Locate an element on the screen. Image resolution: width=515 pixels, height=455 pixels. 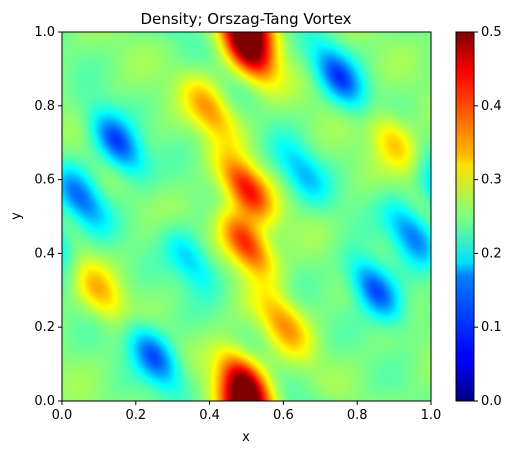
colorbar-tick-label: 0.5 is located at coordinates (491, 32).